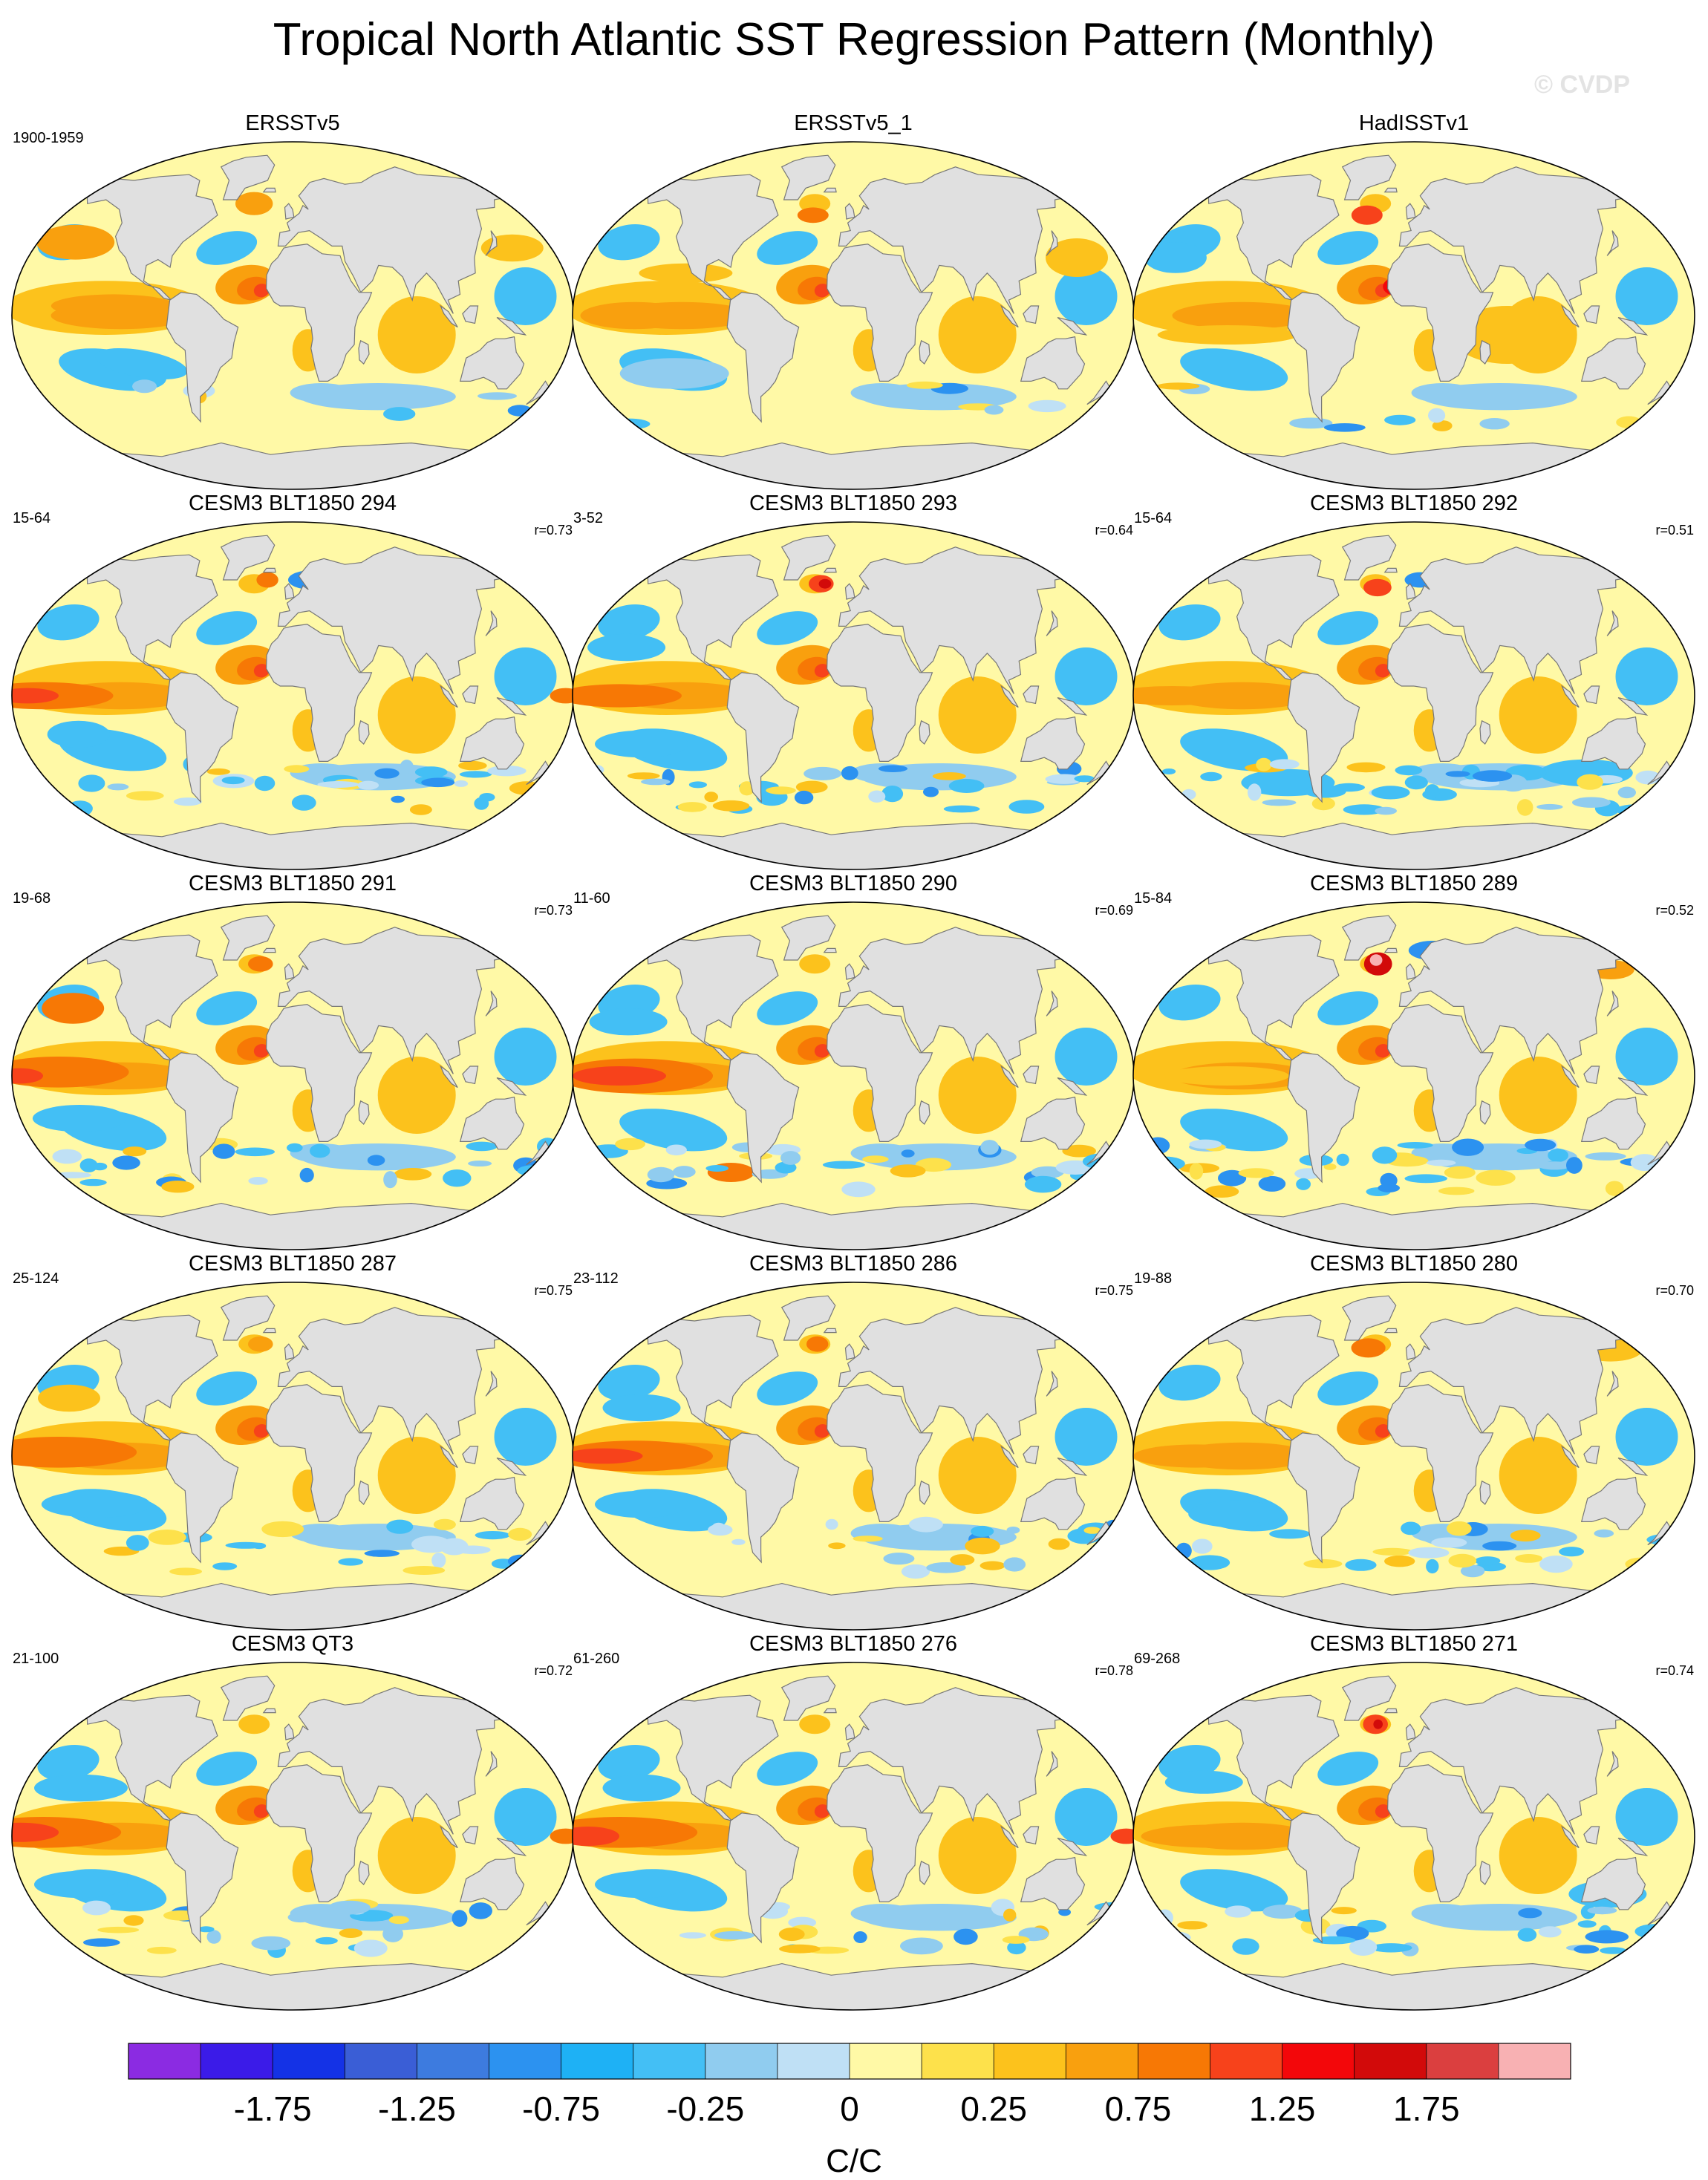 This screenshot has width=1708, height=2180. Describe the element at coordinates (561, 2108) in the screenshot. I see `colorbar-tick-label: -0.75` at that location.